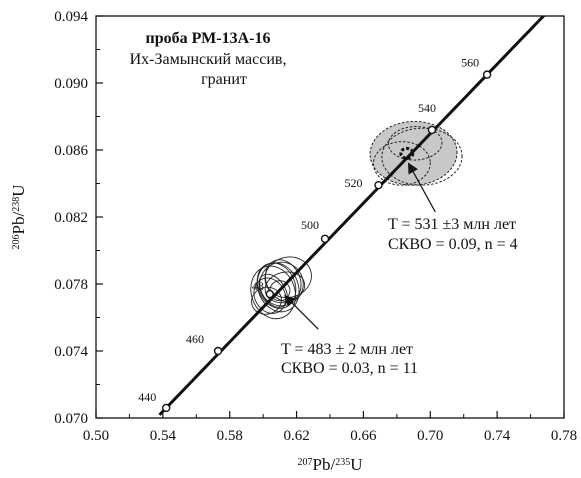  What do you see at coordinates (430, 436) in the screenshot?
I see `x-tick-label: 0.70` at bounding box center [430, 436].